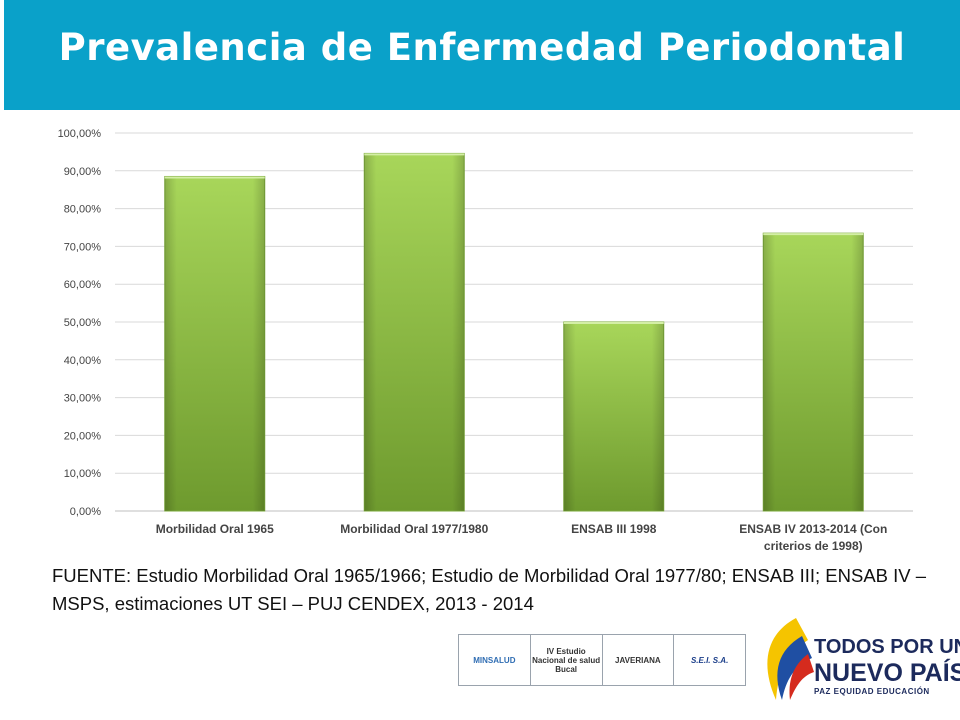 The height and width of the screenshot is (720, 960). I want to click on x-tick-label: criterios de 1998), so click(813, 546).